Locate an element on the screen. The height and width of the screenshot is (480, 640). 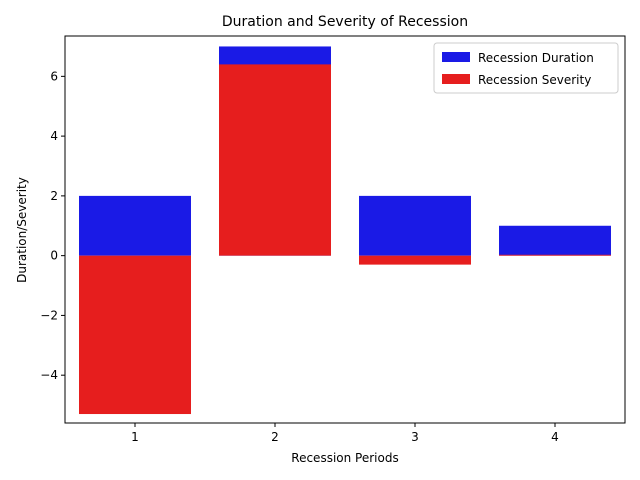
x-axis-label: Recession Periods is located at coordinates (344, 458).